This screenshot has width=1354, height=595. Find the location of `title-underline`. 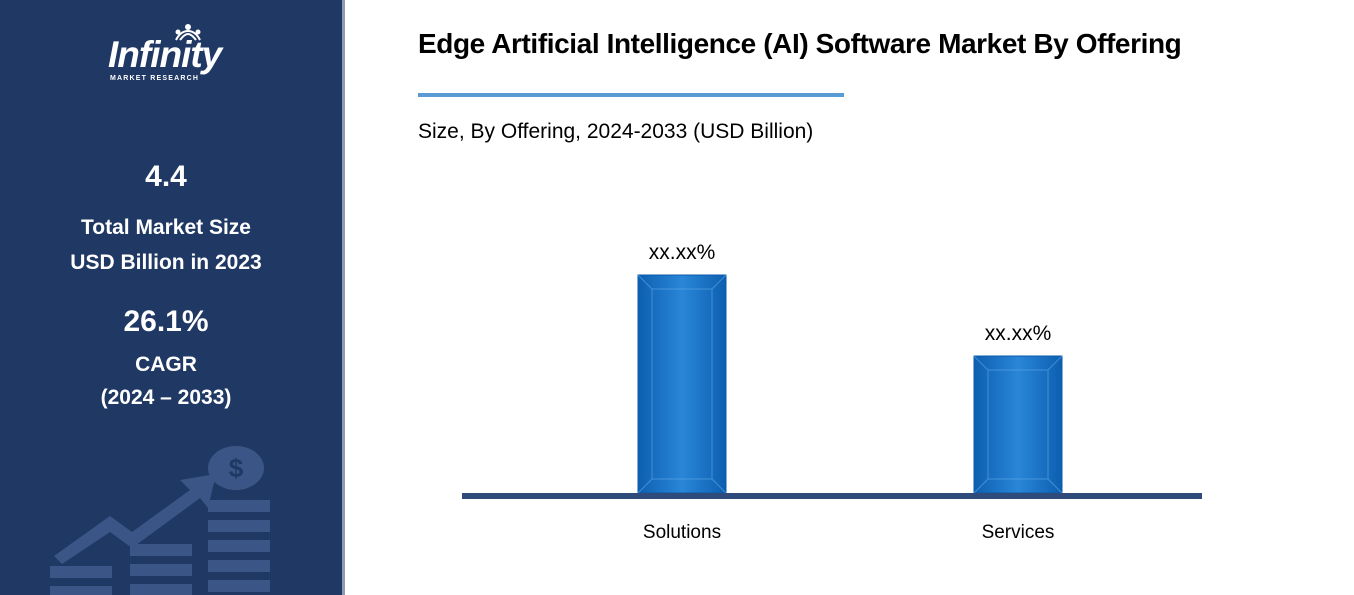

title-underline is located at coordinates (631, 95).